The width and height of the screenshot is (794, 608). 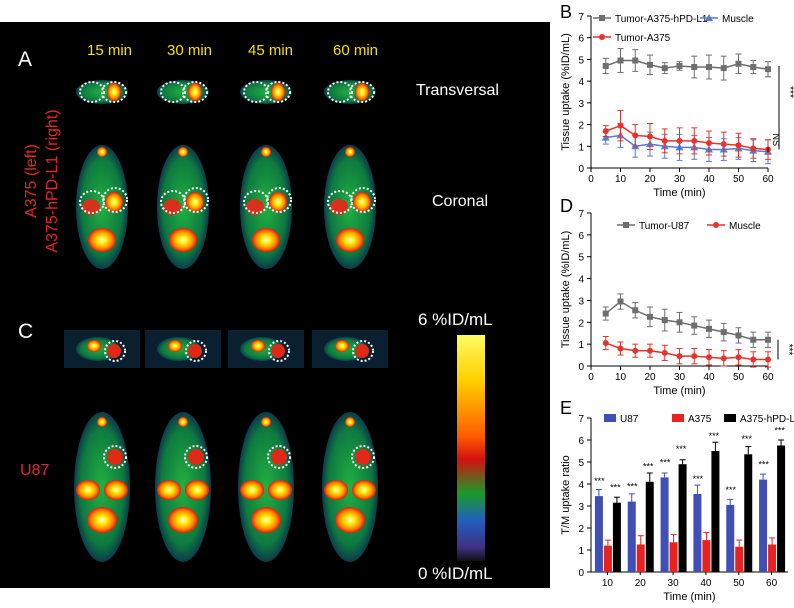 What do you see at coordinates (591, 179) in the screenshot?
I see `x-tick-label: 0` at bounding box center [591, 179].